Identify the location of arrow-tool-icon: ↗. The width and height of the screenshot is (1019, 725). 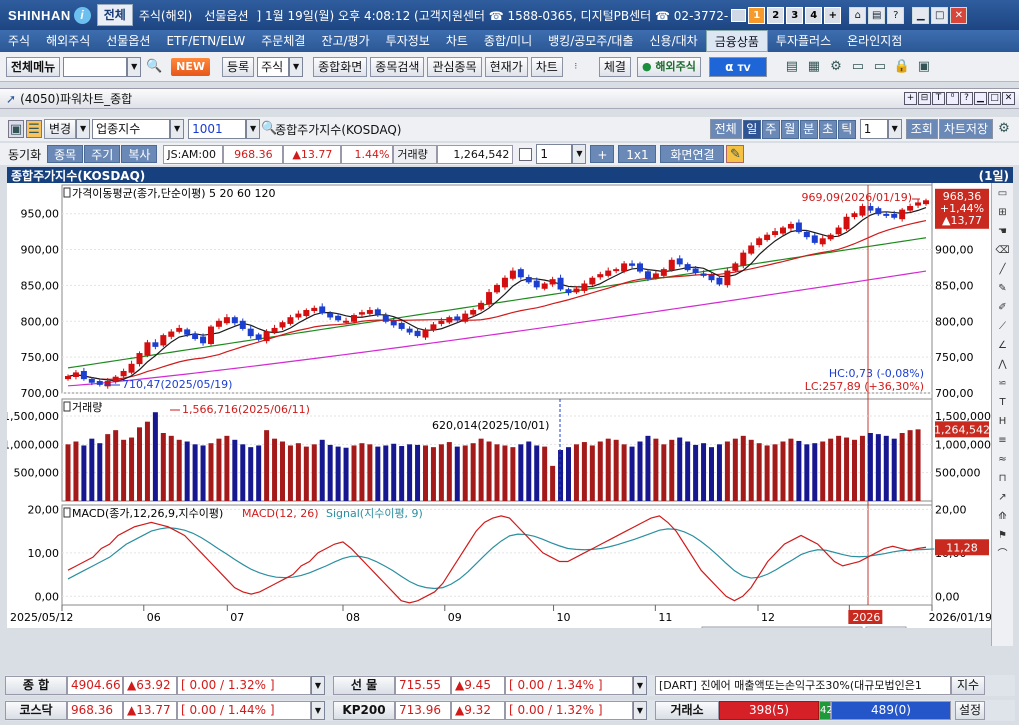
(1002, 497).